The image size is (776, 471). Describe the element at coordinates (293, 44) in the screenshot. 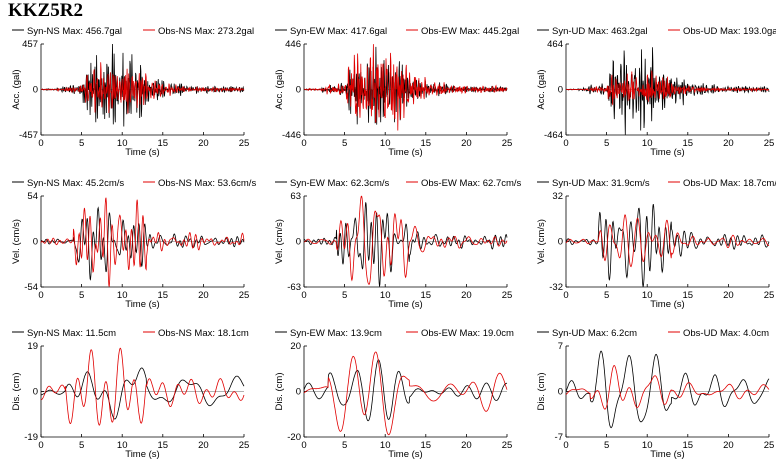

I see `y-tick-label: 446` at that location.